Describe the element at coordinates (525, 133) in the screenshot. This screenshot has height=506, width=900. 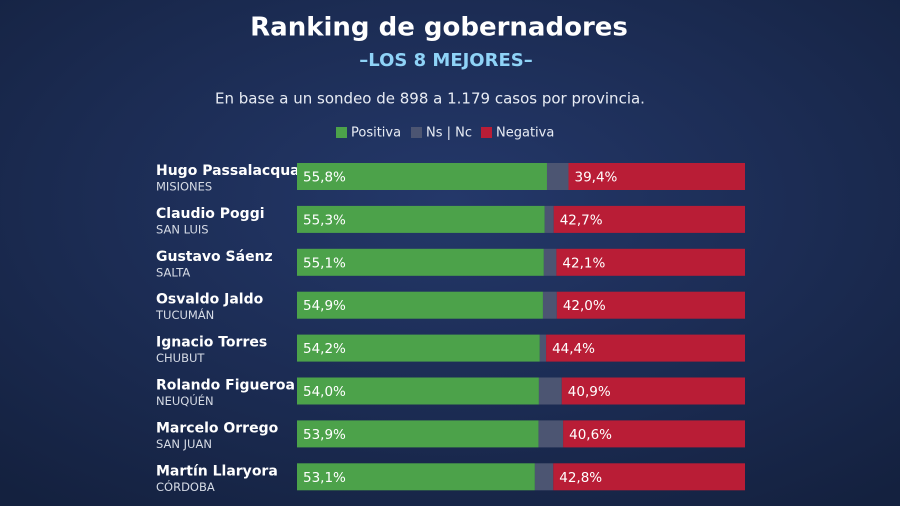
I see `legend-label: Negativa` at that location.